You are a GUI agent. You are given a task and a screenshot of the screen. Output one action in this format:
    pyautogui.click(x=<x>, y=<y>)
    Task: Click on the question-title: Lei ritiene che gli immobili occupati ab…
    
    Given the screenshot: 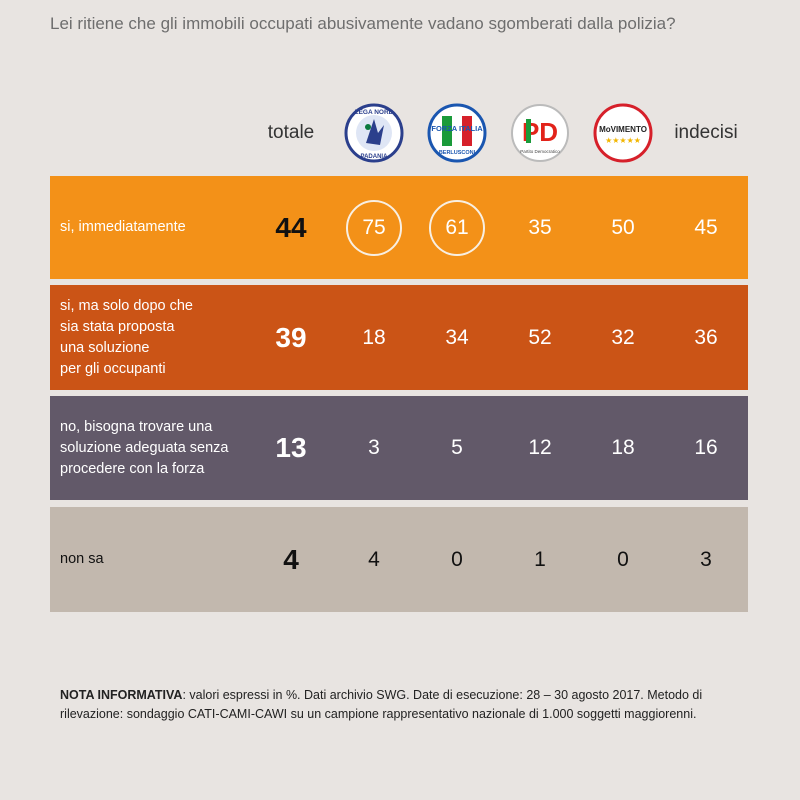 What is the action you would take?
    pyautogui.click(x=363, y=23)
    